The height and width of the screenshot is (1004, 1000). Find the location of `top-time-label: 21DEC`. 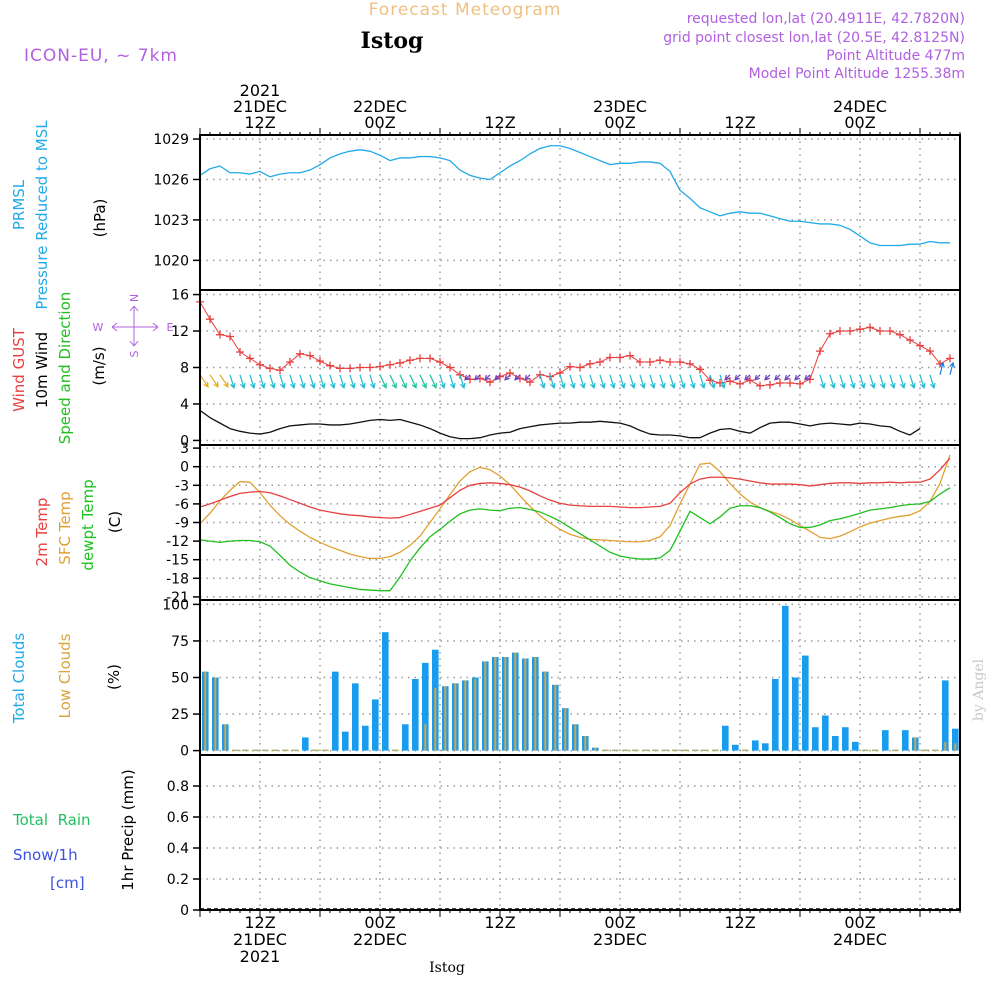

top-time-label: 21DEC is located at coordinates (260, 106).